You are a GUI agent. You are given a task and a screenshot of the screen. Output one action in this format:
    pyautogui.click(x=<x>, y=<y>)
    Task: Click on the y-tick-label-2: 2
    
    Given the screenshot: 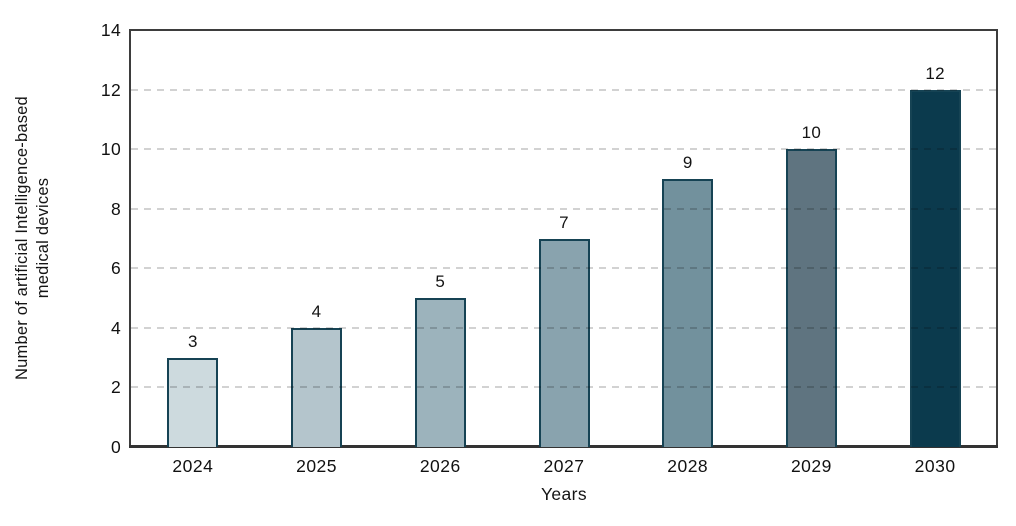 What is the action you would take?
    pyautogui.click(x=115, y=387)
    